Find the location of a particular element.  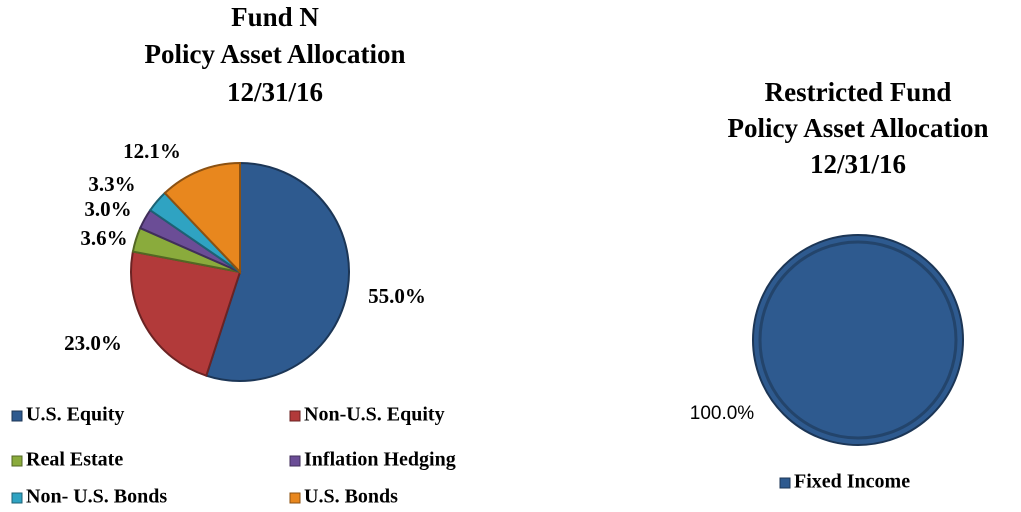

legend-label: Real Estate is located at coordinates (74, 460).